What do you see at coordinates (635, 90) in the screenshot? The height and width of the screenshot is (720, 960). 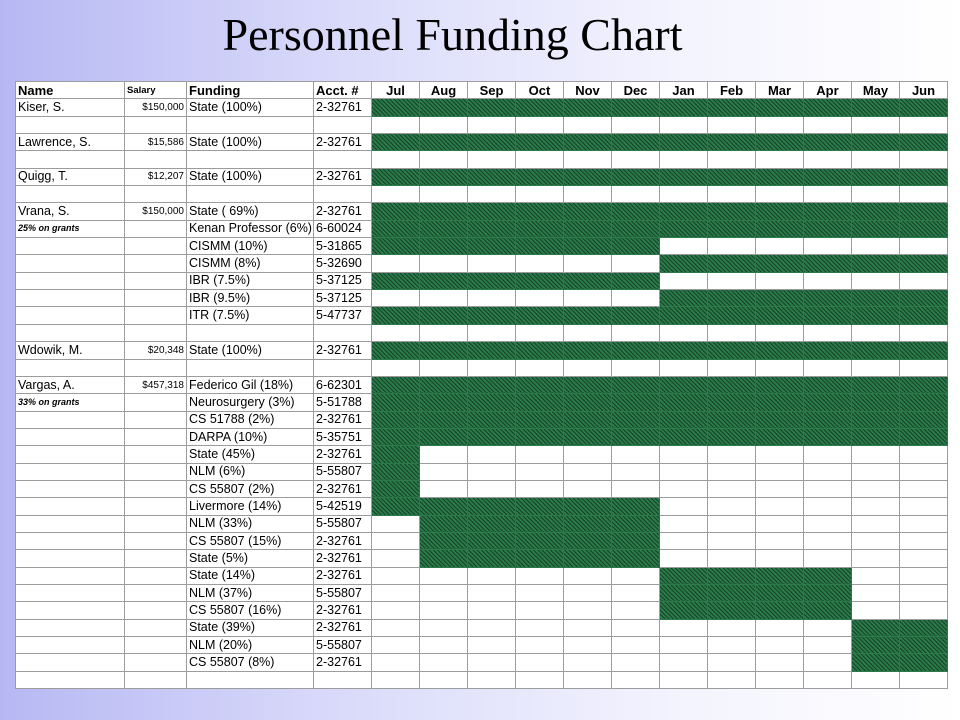 I see `col-header-dec: Dec` at bounding box center [635, 90].